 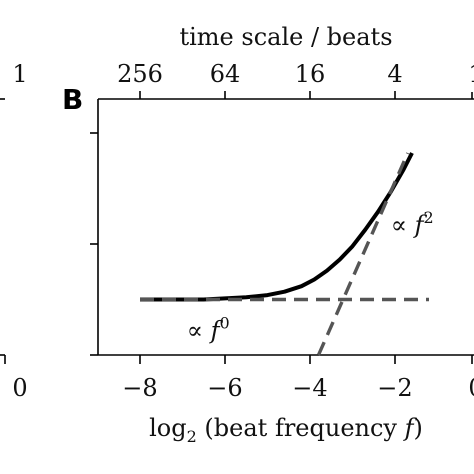 I want to click on series-asymptote-line, so click(x=363, y=254).